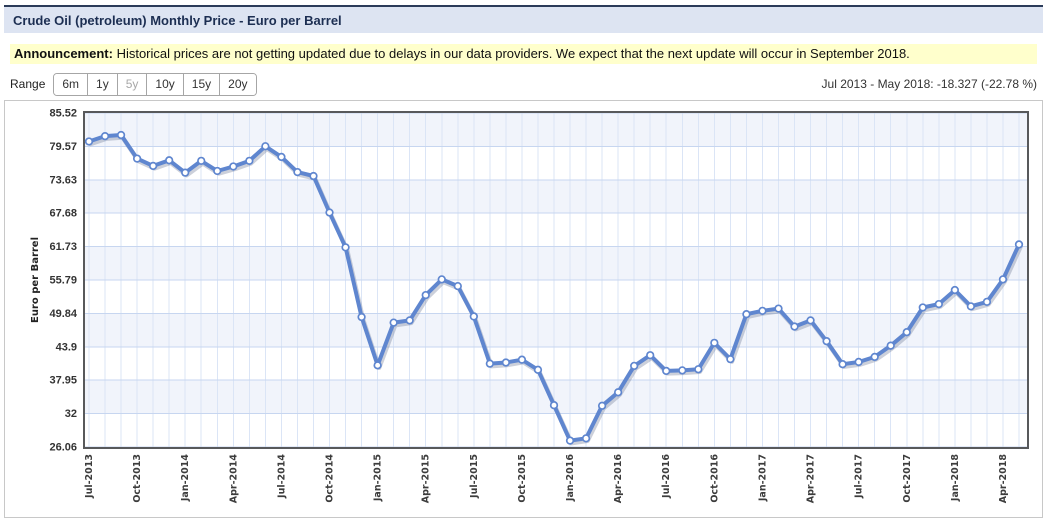 The height and width of the screenshot is (525, 1047). I want to click on svg-text: Jul-2017, so click(859, 476).